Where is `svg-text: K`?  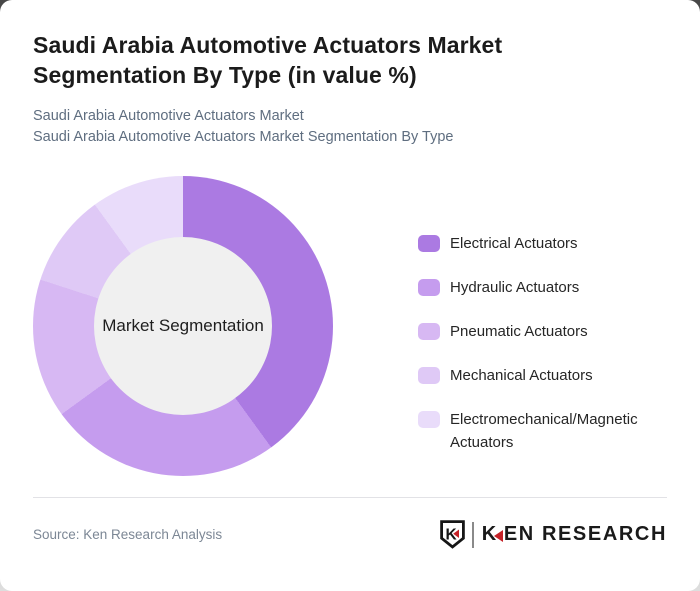
svg-text: K is located at coordinates (451, 535).